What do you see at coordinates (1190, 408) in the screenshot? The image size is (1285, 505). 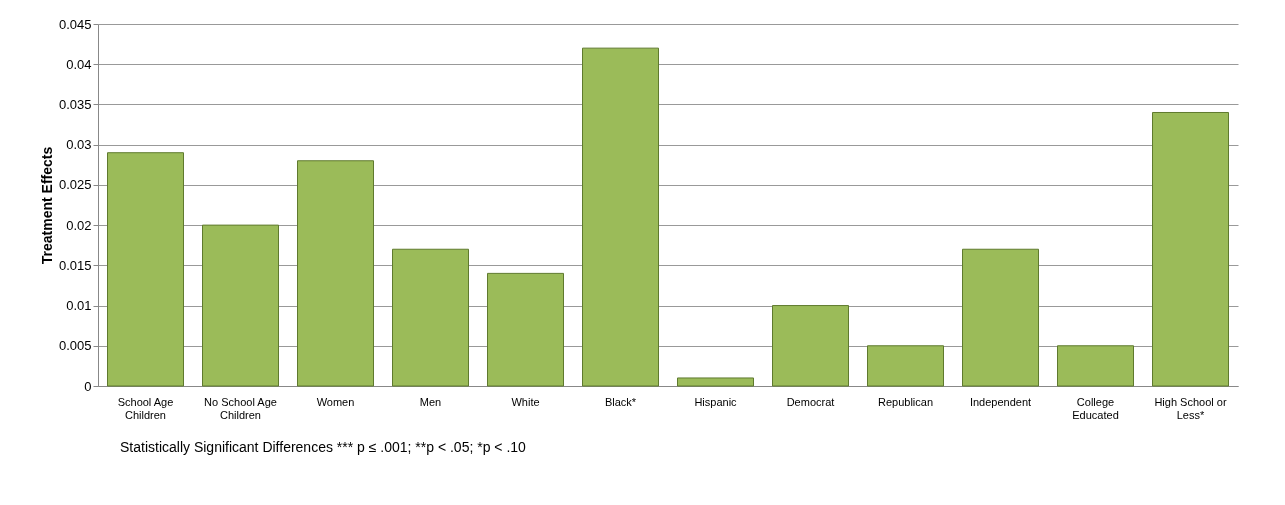 I see `x-tick-label: High School or Less*` at bounding box center [1190, 408].